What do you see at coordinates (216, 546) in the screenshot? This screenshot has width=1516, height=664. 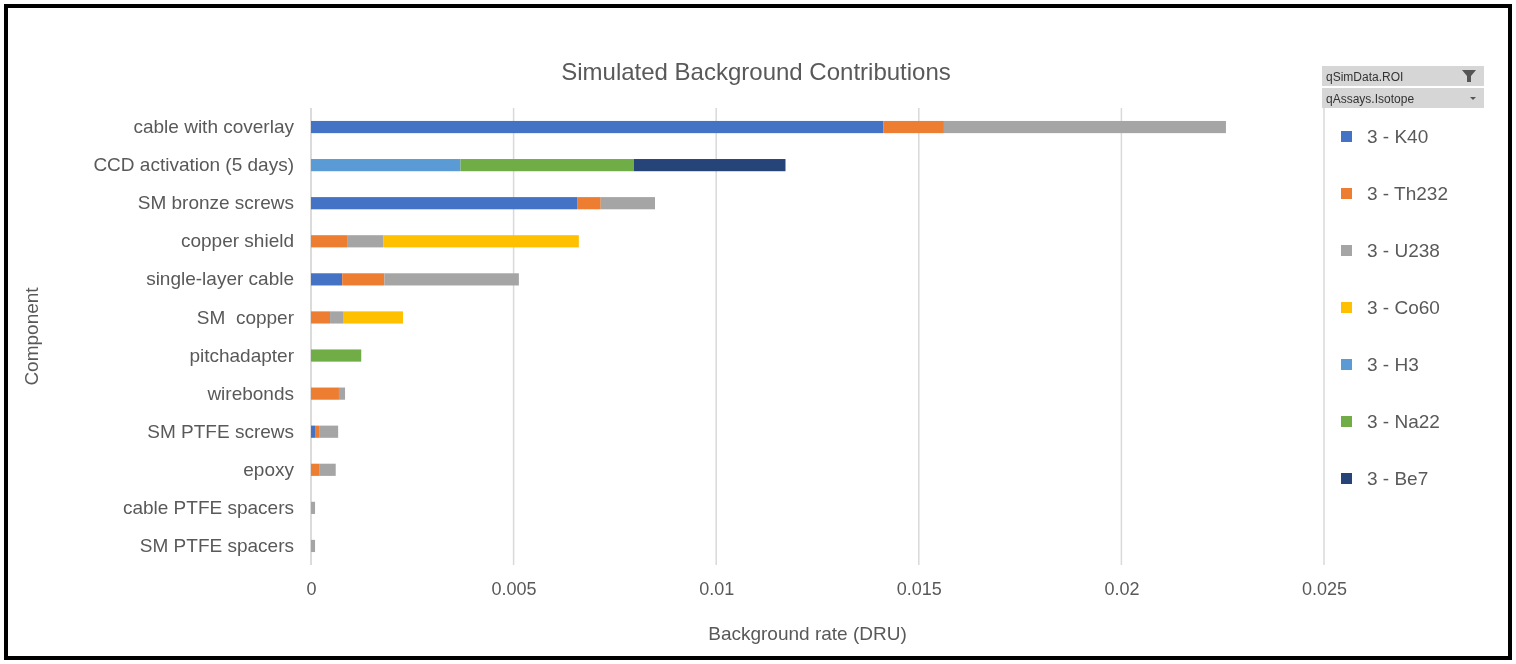 I see `y-tick-label: SM PTFE spacers` at bounding box center [216, 546].